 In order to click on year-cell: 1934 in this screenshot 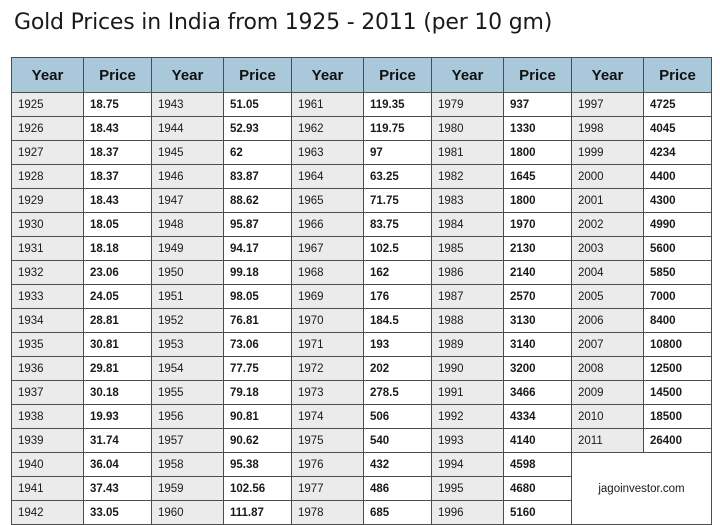, I will do `click(47, 320)`.